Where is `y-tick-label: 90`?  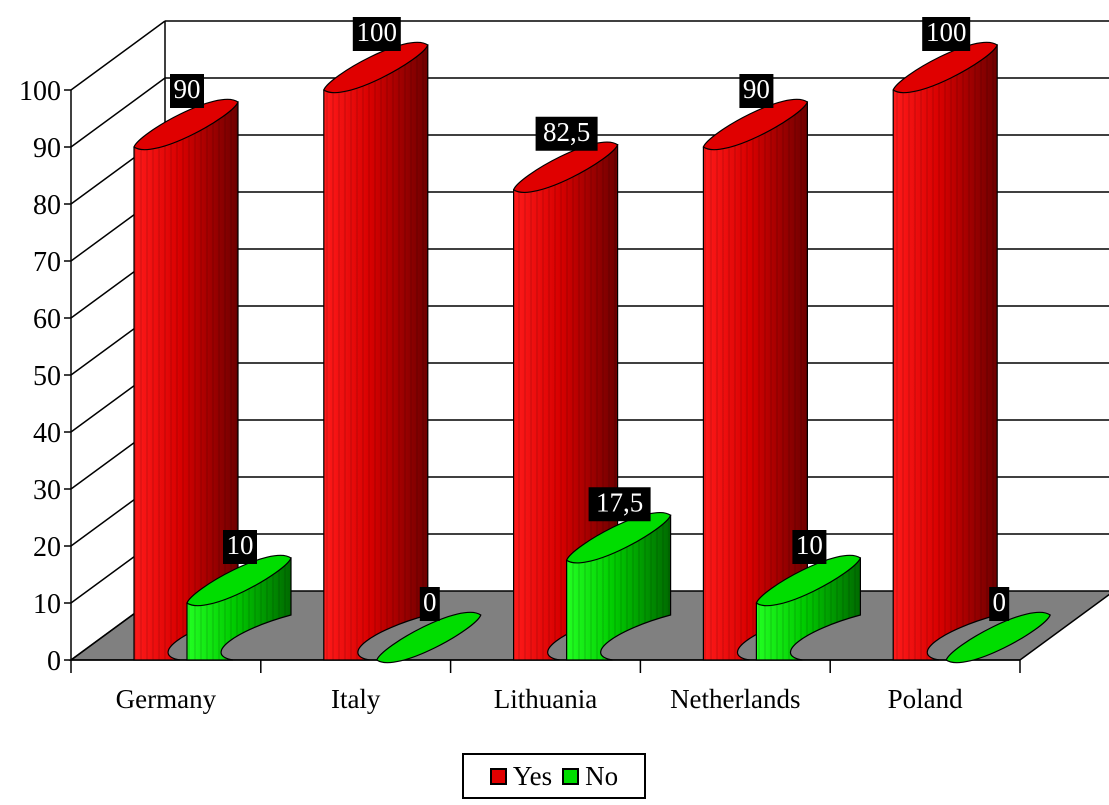
y-tick-label: 90 is located at coordinates (47, 148).